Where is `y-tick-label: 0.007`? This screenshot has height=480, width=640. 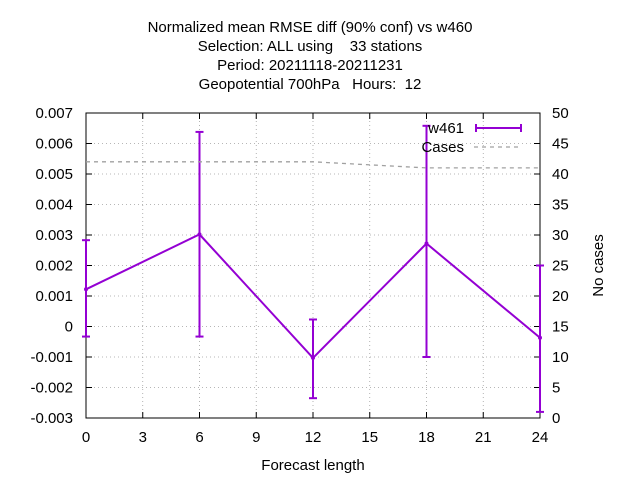 y-tick-label: 0.007 is located at coordinates (54, 113).